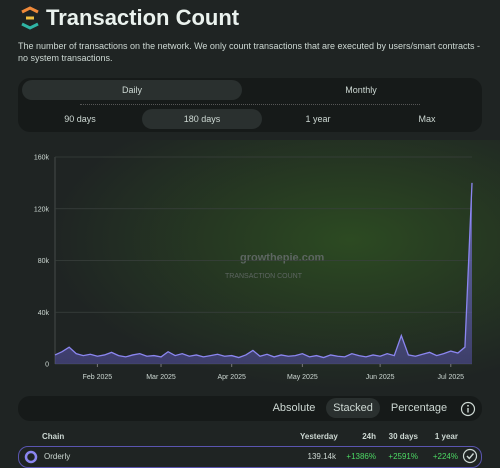  I want to click on watermark: growthepie.com, so click(282, 258).